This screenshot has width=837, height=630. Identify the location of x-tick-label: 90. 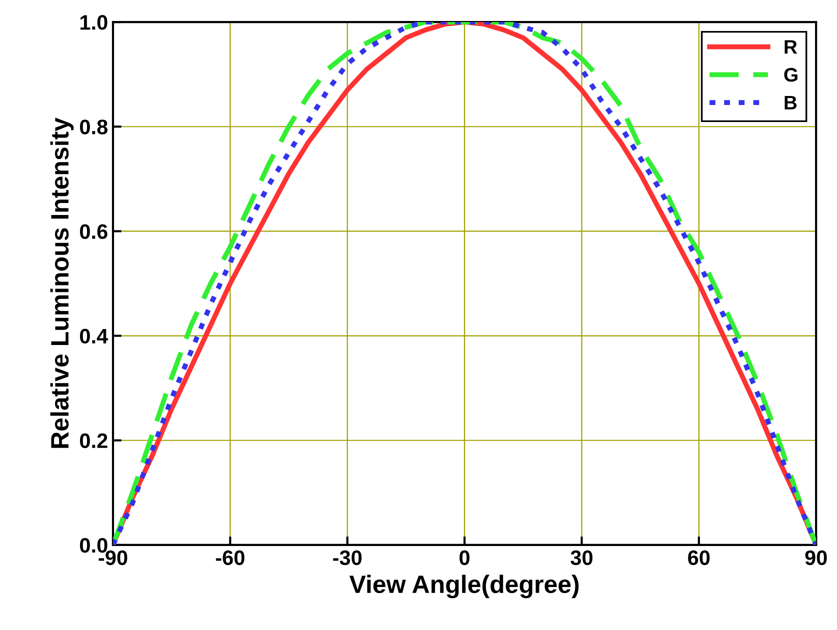
(816, 558).